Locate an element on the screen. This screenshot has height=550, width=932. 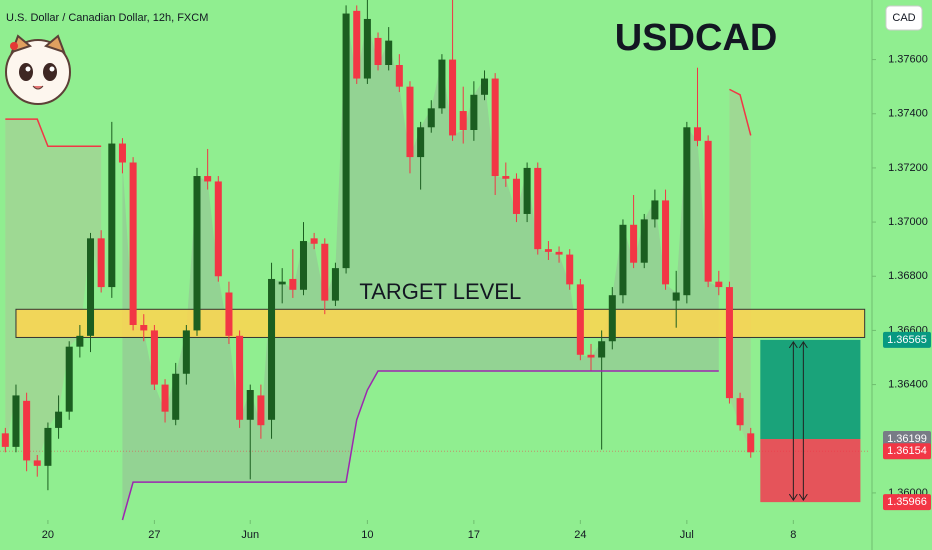
price-tag-label: 1.36199 is located at coordinates (907, 439).